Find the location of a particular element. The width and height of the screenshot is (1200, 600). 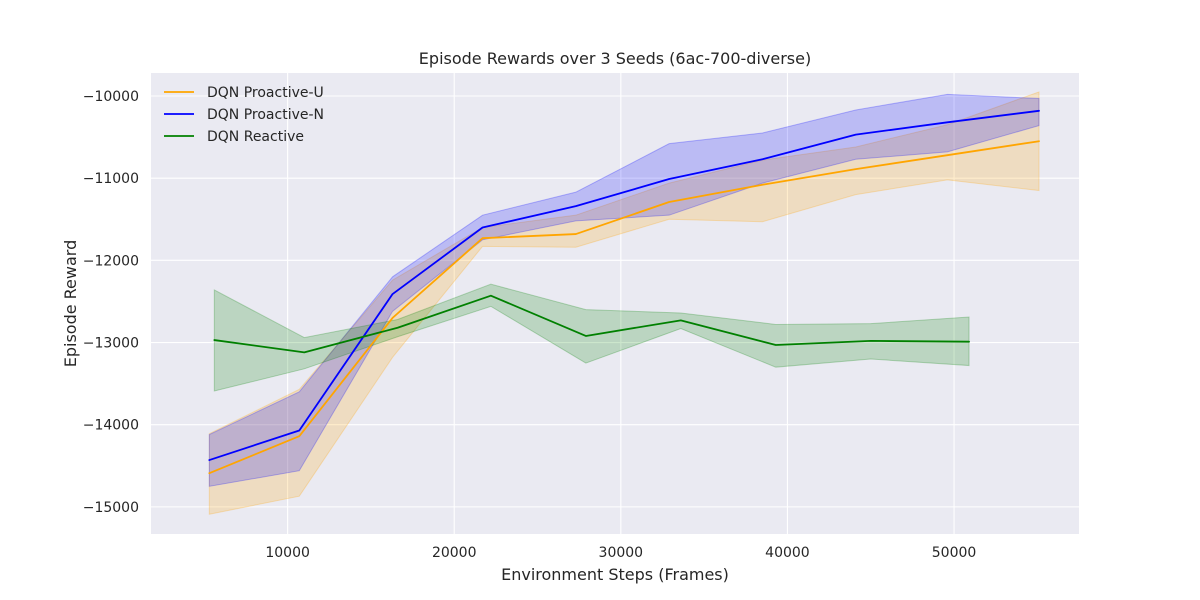

y-tick-label: −14000 is located at coordinates (111, 426).